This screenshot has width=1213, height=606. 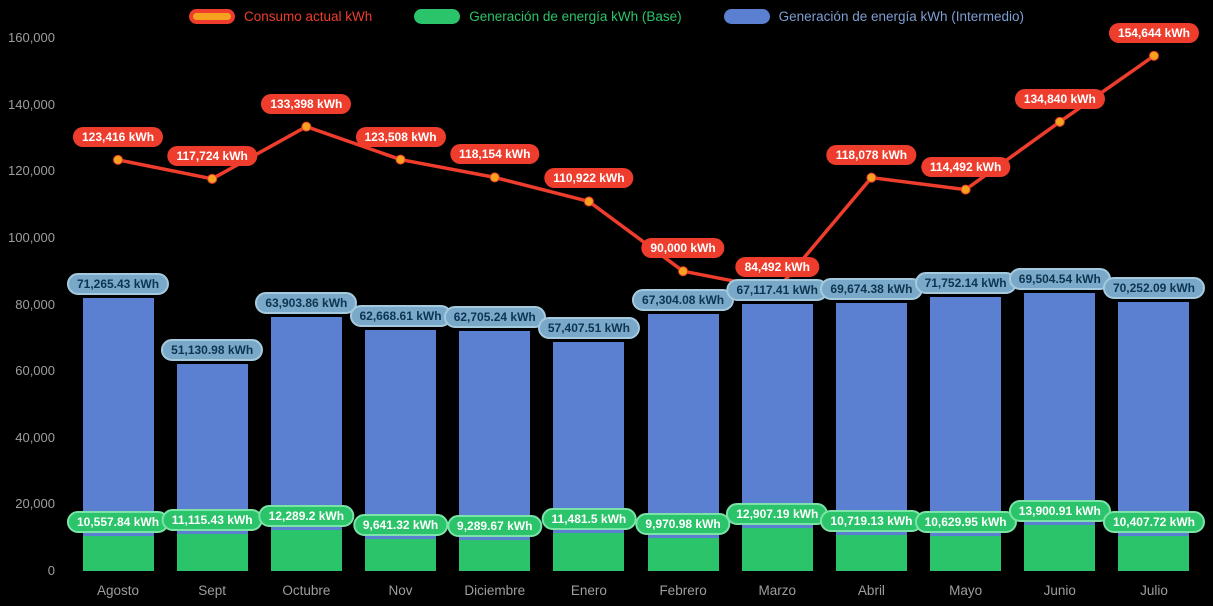 What do you see at coordinates (437, 16) in the screenshot?
I see `base-bar-swatch-icon` at bounding box center [437, 16].